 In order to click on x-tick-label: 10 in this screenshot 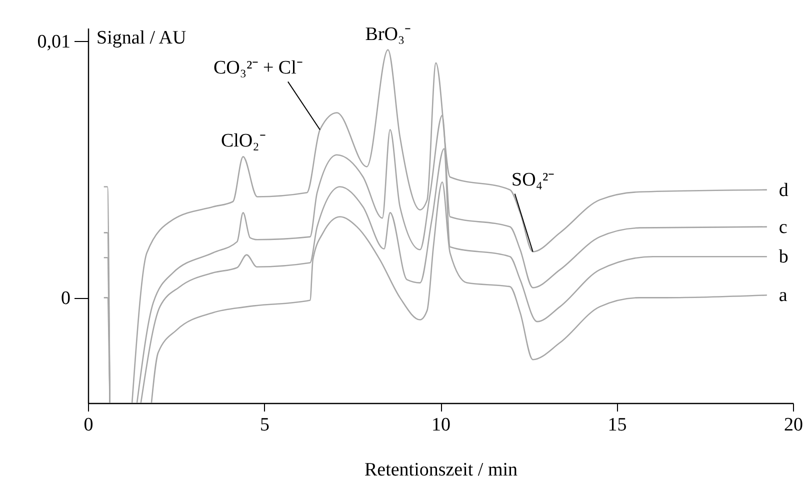, I will do `click(441, 425)`.